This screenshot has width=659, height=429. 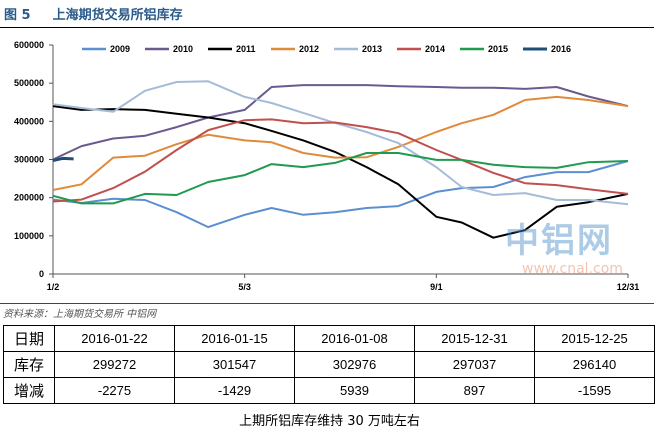 I want to click on legend-label-2013: 2013, so click(x=372, y=49).